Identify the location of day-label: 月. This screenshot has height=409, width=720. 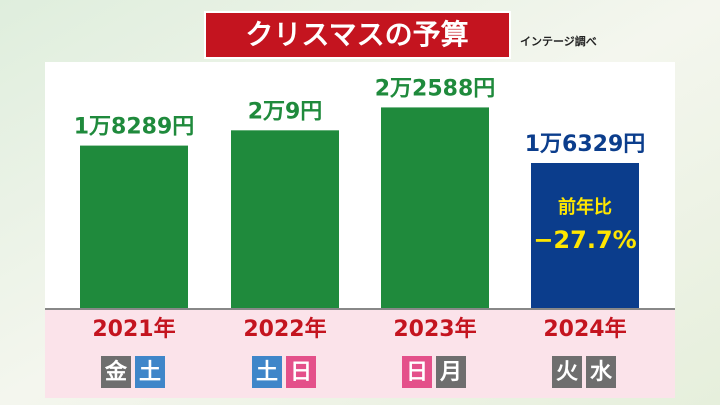
(450, 372).